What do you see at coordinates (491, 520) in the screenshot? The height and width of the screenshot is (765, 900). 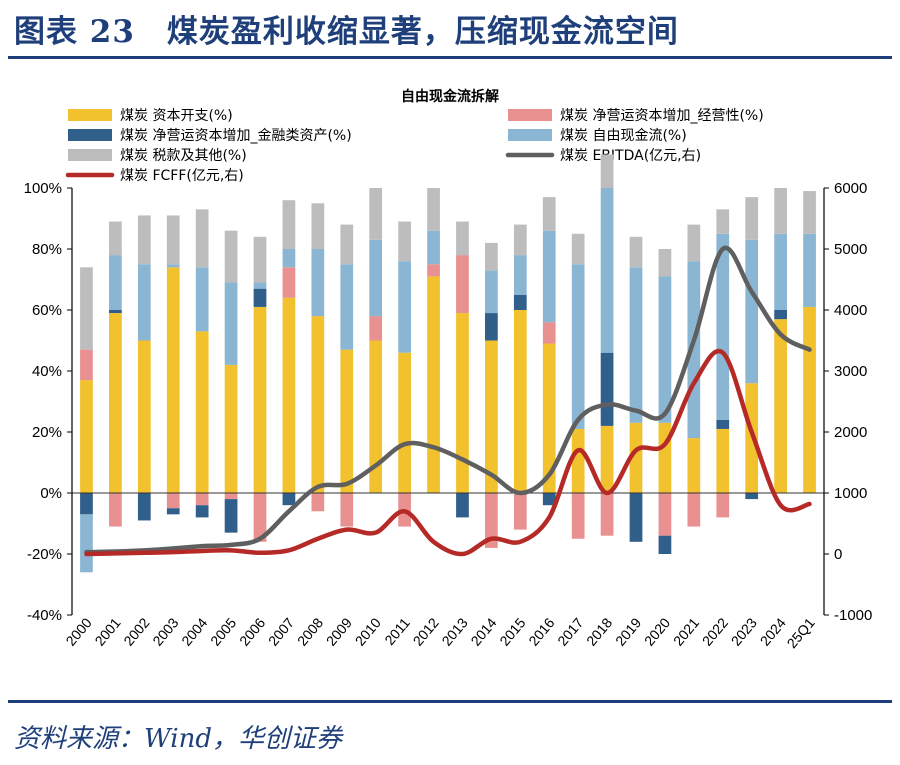 I see `bar-s1-2014` at bounding box center [491, 520].